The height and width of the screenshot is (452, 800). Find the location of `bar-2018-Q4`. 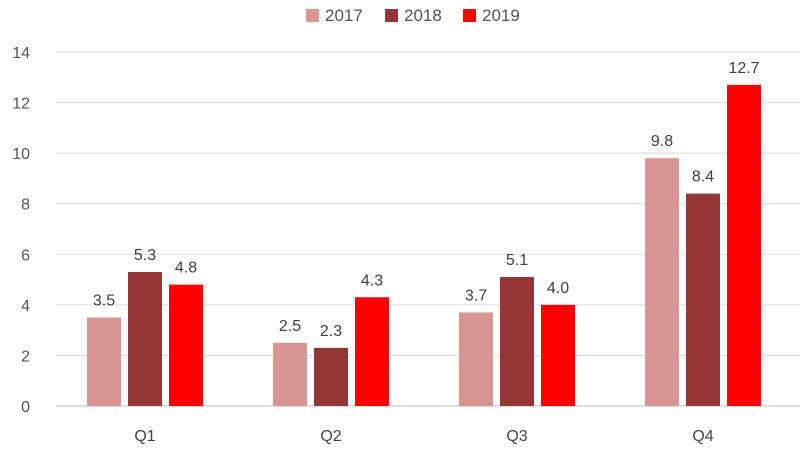

bar-2018-Q4 is located at coordinates (703, 299).